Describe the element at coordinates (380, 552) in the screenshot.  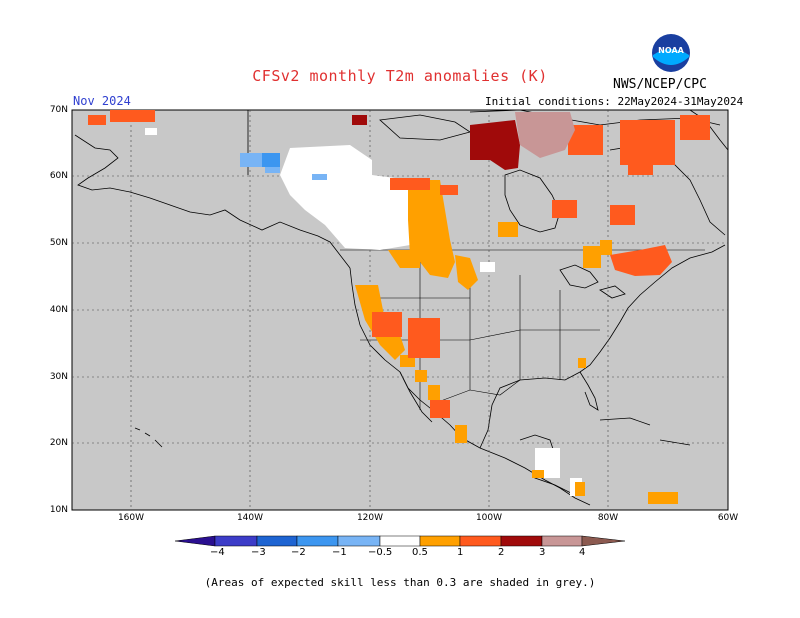
I see `colorbar-label: −0.5` at that location.